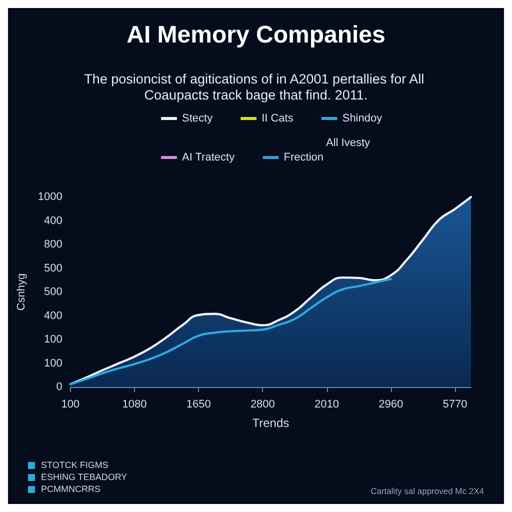  What do you see at coordinates (59, 387) in the screenshot?
I see `text: 0` at bounding box center [59, 387].